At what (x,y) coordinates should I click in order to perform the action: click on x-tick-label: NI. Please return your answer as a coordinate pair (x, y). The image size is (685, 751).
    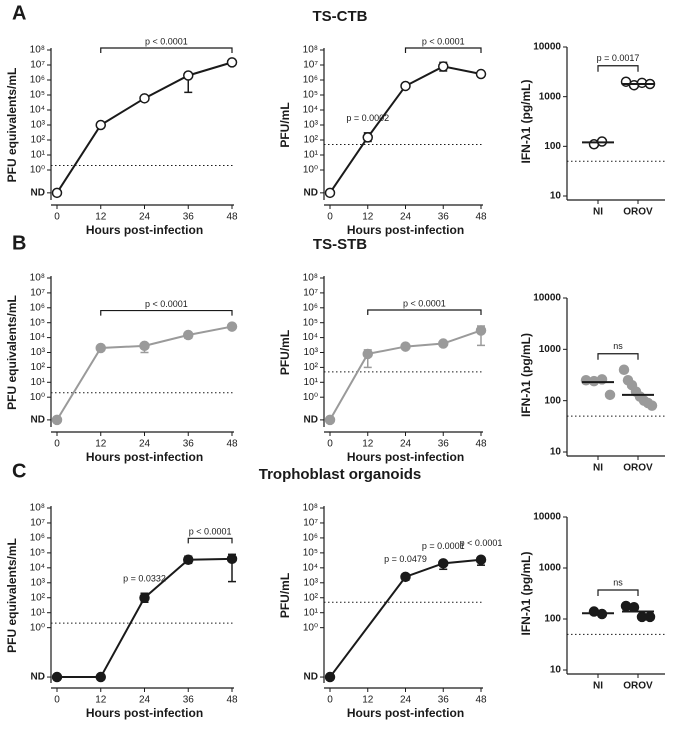
    Looking at the image, I should click on (598, 212).